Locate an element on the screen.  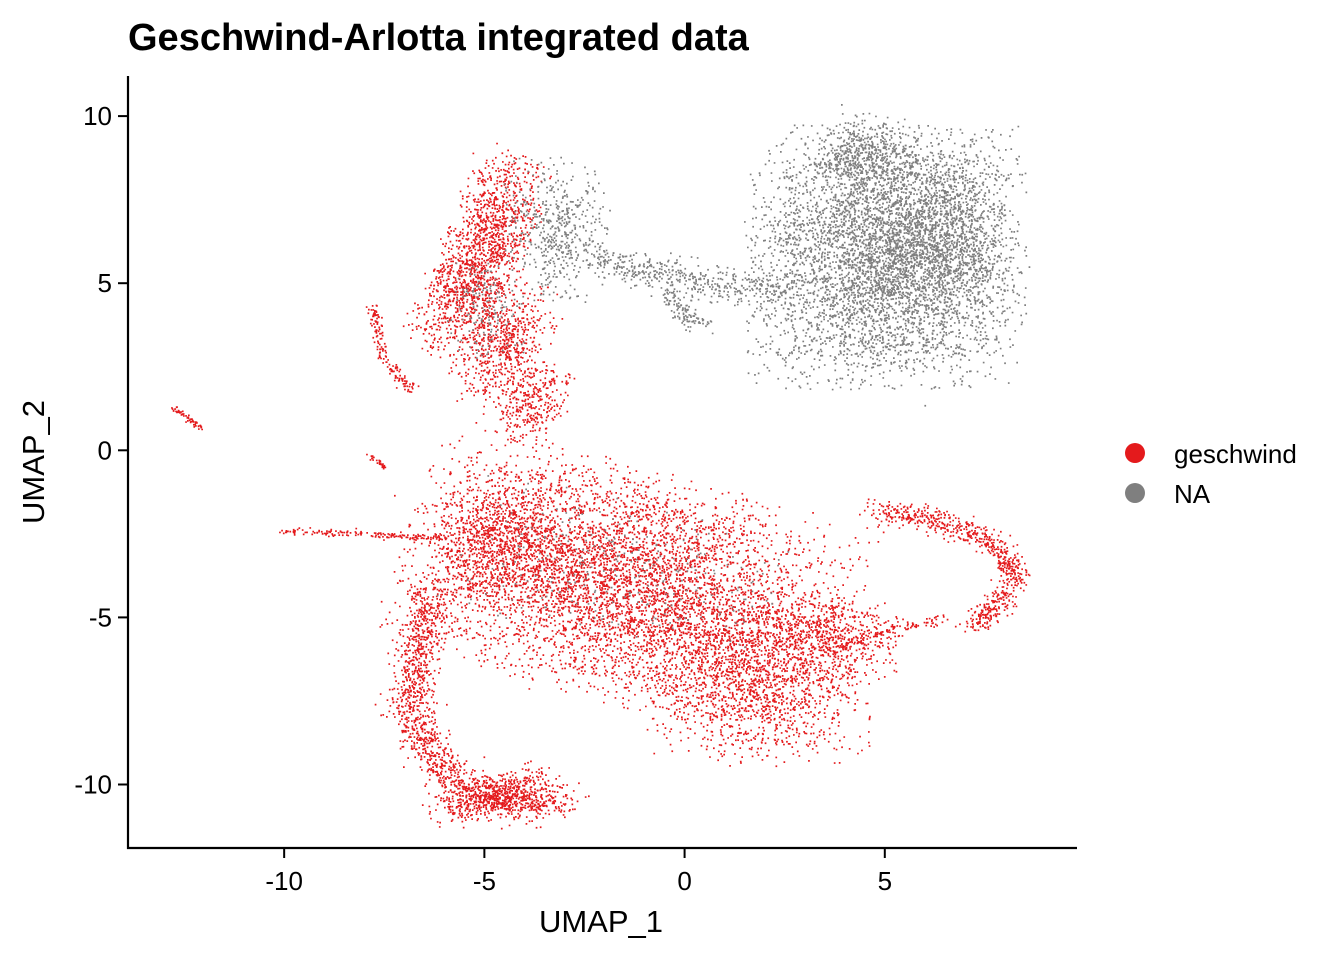
y-tick-label: -10 is located at coordinates (93, 785).